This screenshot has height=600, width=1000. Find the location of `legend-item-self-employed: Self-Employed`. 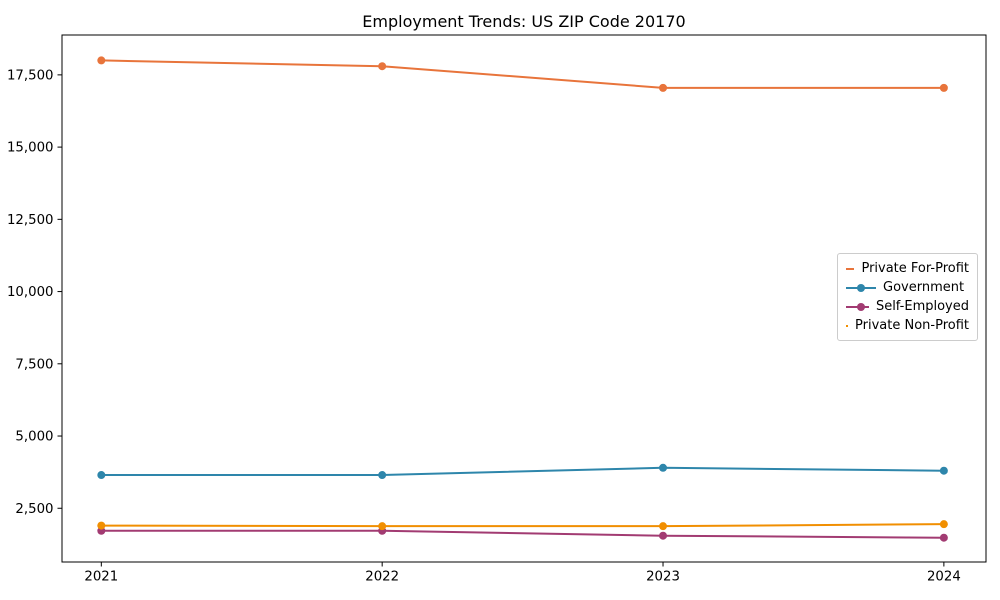

legend-item-self-employed: Self-Employed is located at coordinates (907, 306).